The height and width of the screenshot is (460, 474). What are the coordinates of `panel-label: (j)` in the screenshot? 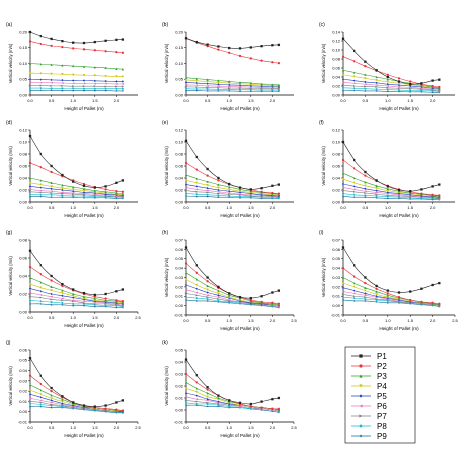 It's located at (8, 343).